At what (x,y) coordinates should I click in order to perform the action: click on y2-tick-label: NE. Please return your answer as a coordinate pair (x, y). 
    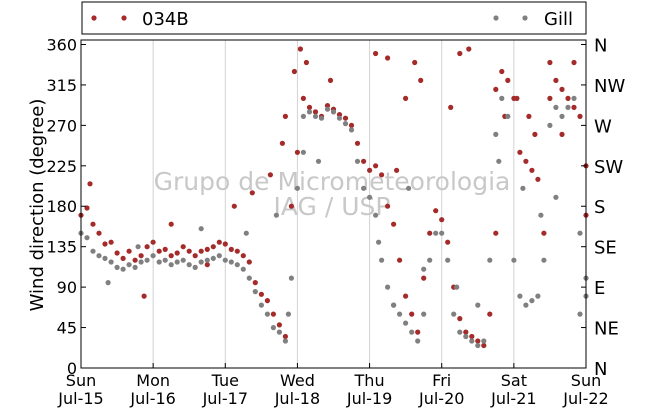
    Looking at the image, I should click on (606, 329).